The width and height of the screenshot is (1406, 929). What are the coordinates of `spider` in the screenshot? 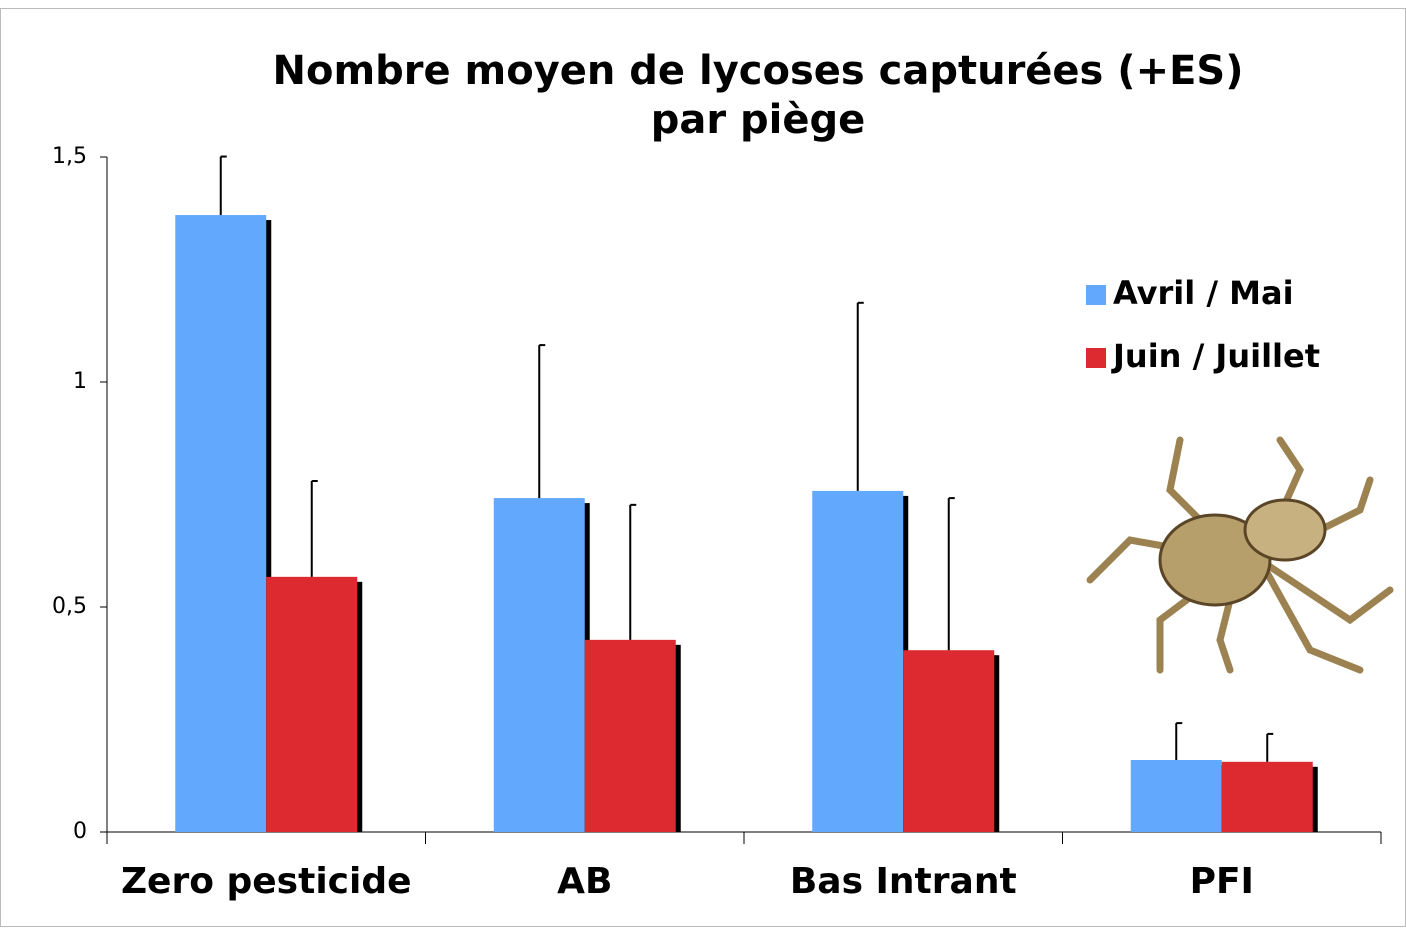 It's located at (1240, 555).